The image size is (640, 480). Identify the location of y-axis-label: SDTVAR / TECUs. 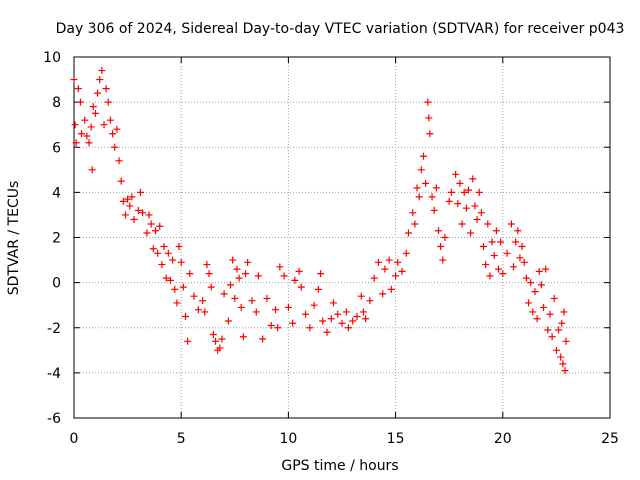
(14, 238).